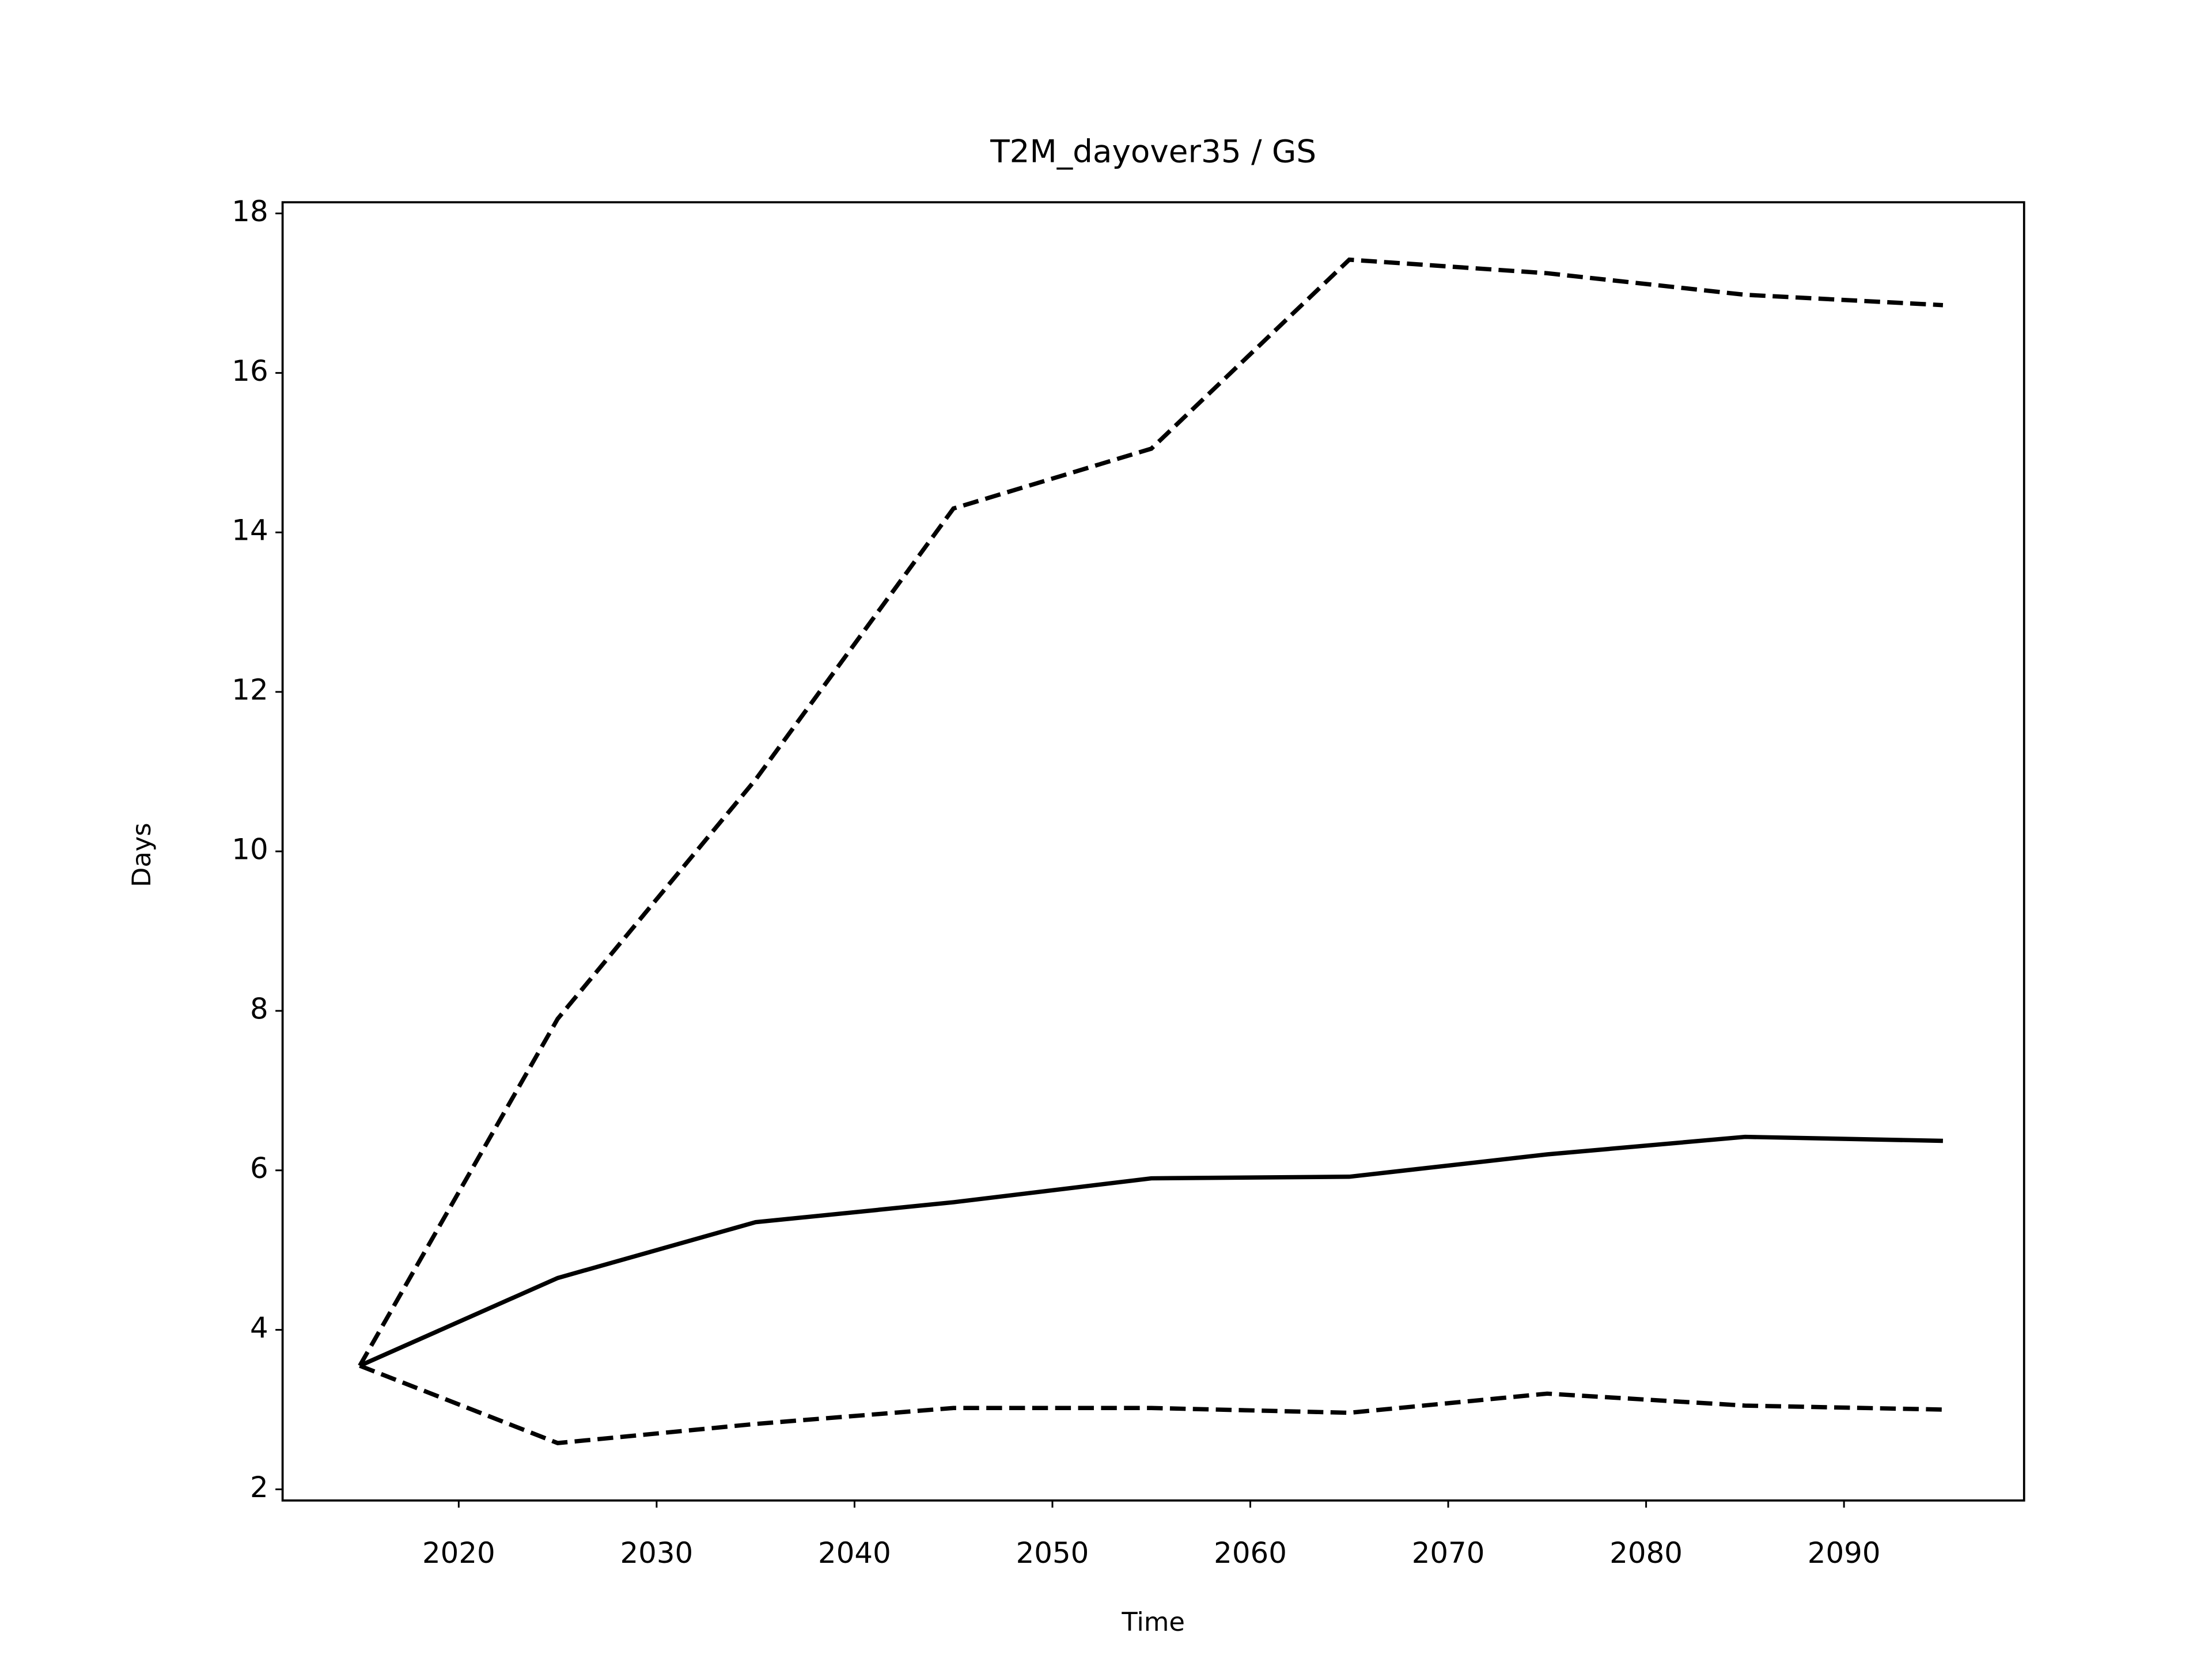 Image resolution: width=2212 pixels, height=1659 pixels. Describe the element at coordinates (259, 1487) in the screenshot. I see `y-tick-label: 2` at that location.